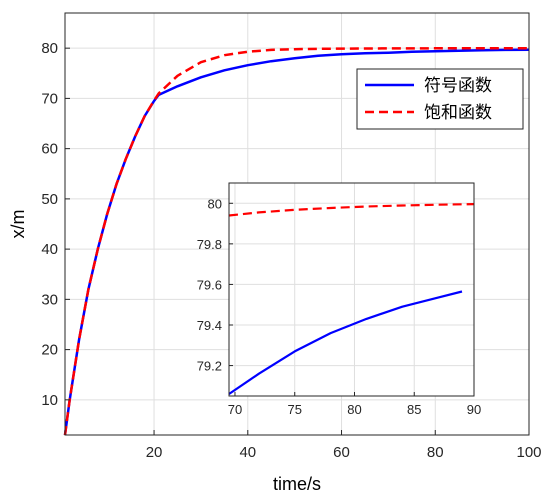 This screenshot has height=499, width=550. Describe the element at coordinates (435, 452) in the screenshot. I see `main-x-tick-label: 80` at that location.